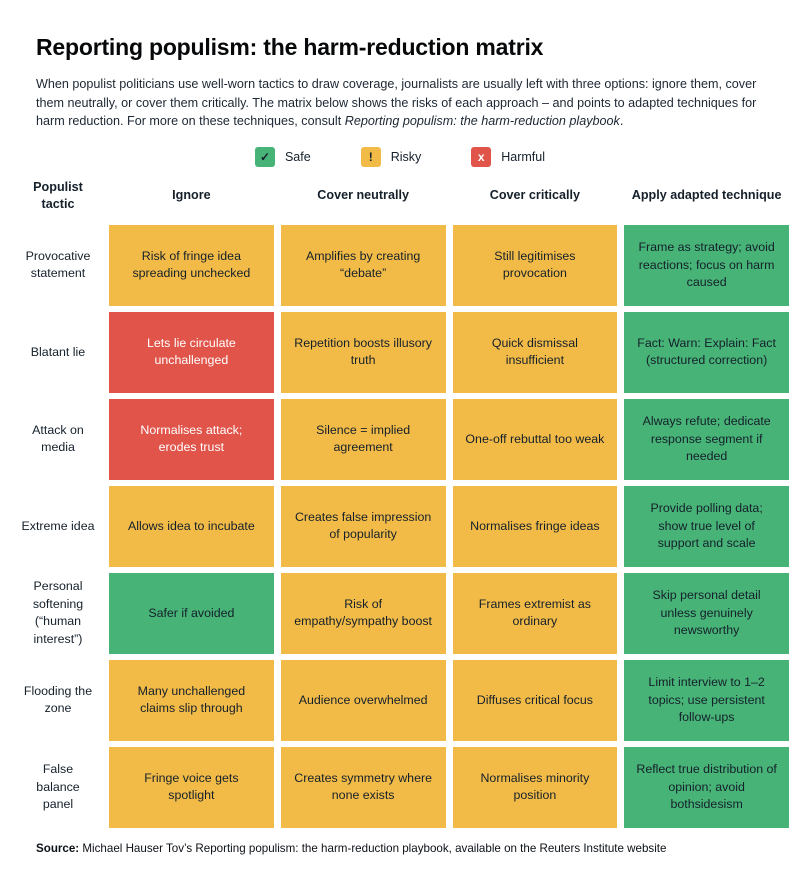 The height and width of the screenshot is (875, 800). Describe the element at coordinates (58, 699) in the screenshot. I see `row-label-flooding-the-zone: Flooding the zone` at that location.